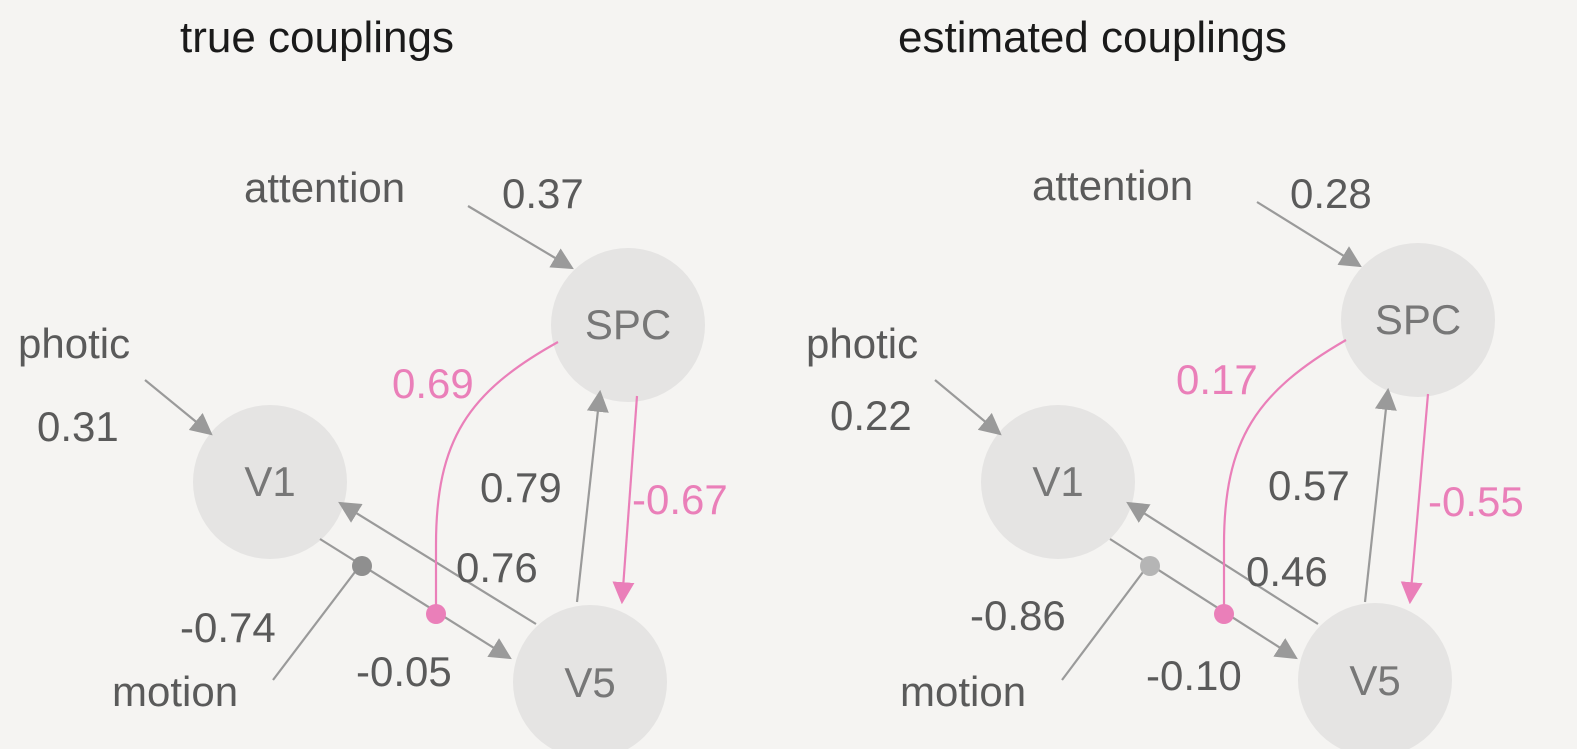 This screenshot has height=749, width=1577. I want to click on v5-to-v1-arrow, so click(437, 563).